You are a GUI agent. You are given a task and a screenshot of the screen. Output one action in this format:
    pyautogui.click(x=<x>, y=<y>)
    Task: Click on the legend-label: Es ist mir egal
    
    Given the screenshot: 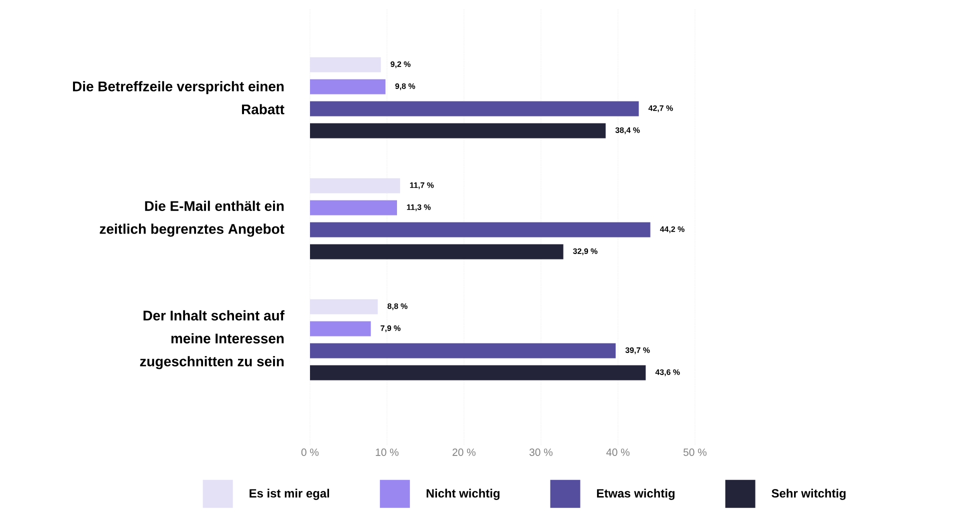 What is the action you would take?
    pyautogui.click(x=290, y=494)
    